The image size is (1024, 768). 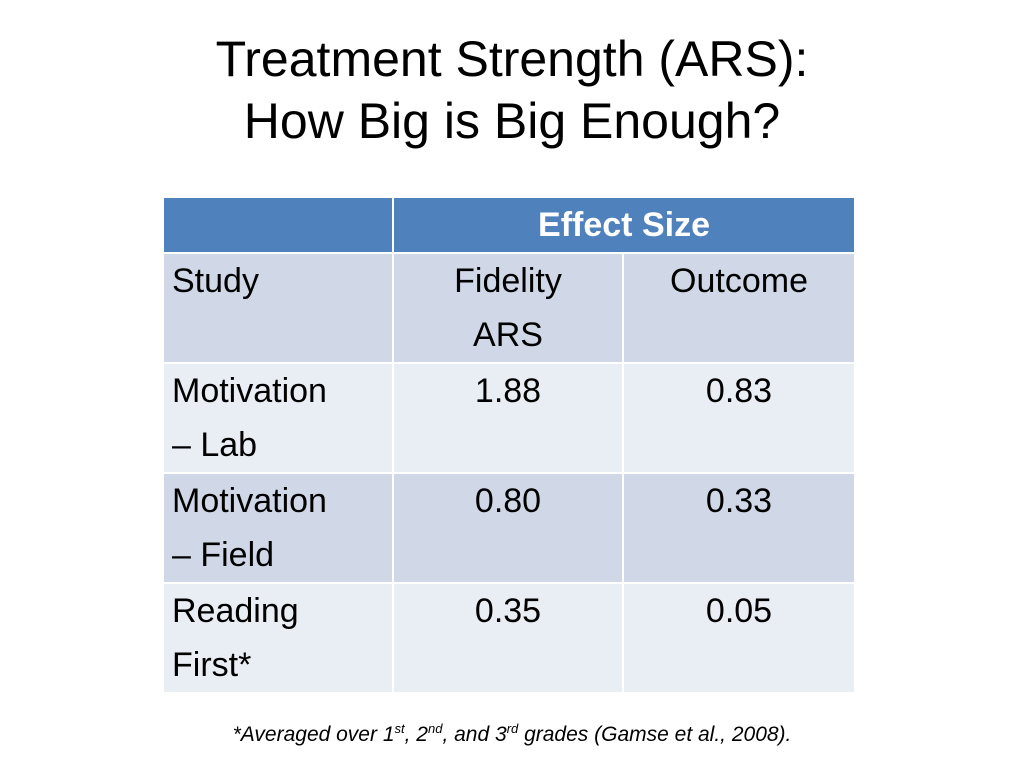 I want to click on header-blank-cell, so click(x=278, y=225).